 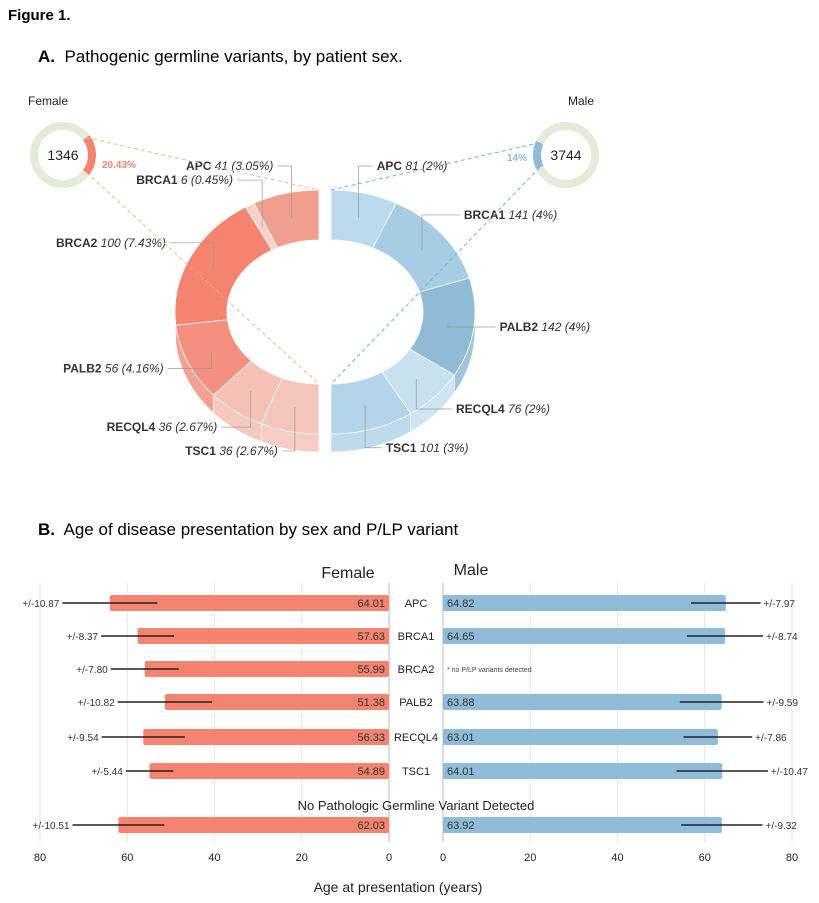 I want to click on bar-value-female: 54.89, so click(x=371, y=772).